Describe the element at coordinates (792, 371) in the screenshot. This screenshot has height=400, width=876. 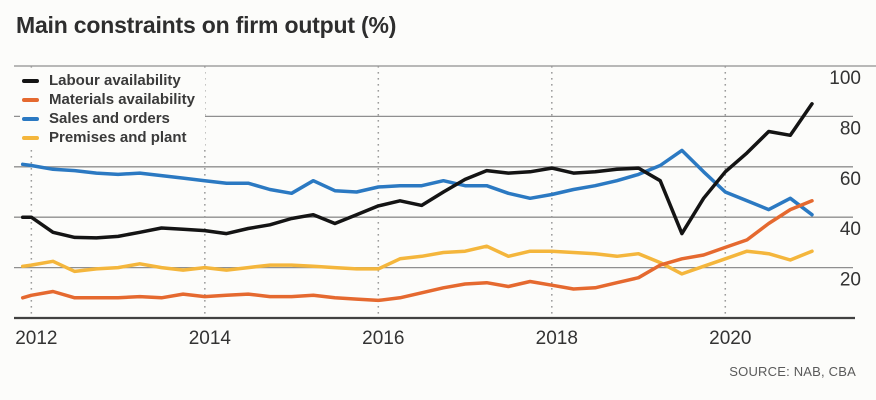
I see `source-note: SOURCE: NAB, CBA` at that location.